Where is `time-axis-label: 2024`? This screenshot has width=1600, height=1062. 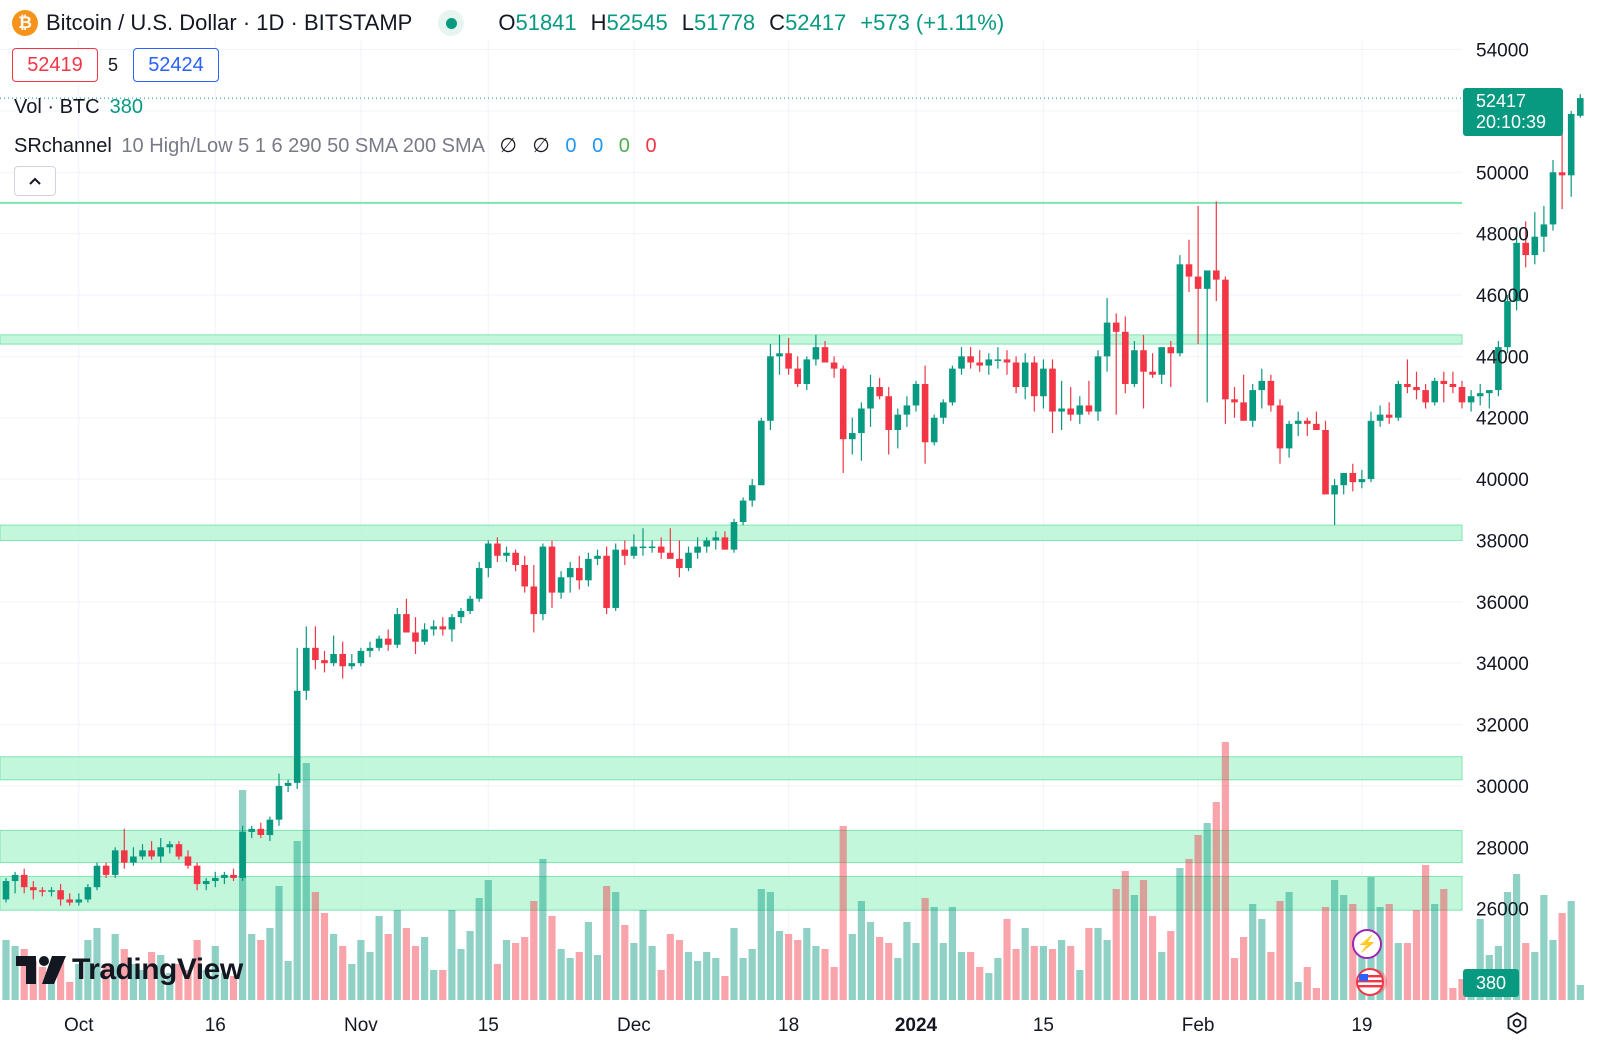
time-axis-label: 2024 is located at coordinates (916, 1025).